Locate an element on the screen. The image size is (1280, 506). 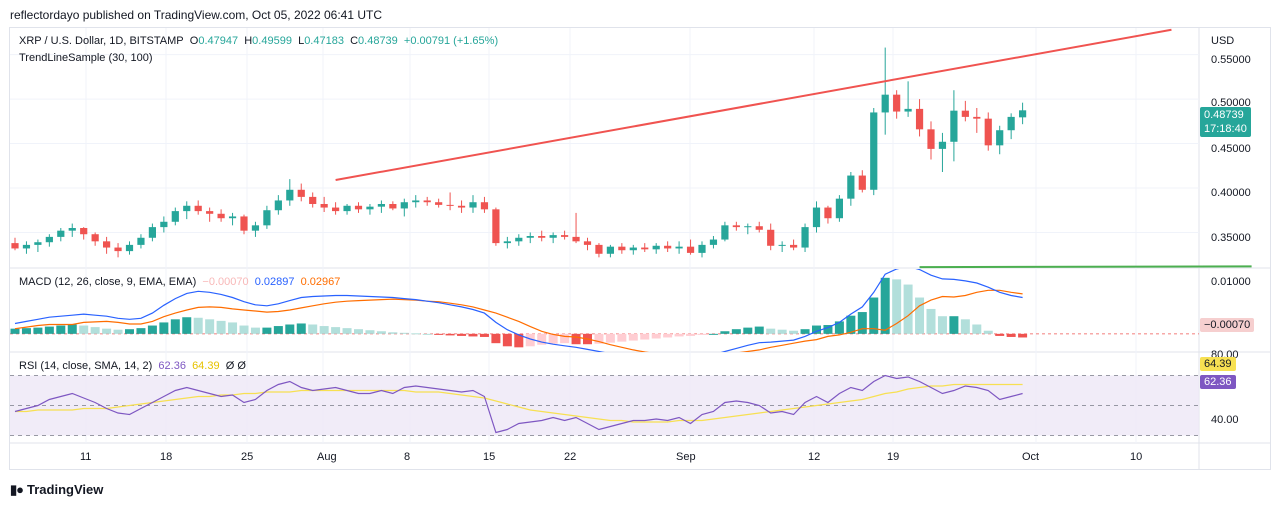
x-tick-8: 12 is located at coordinates (814, 457).